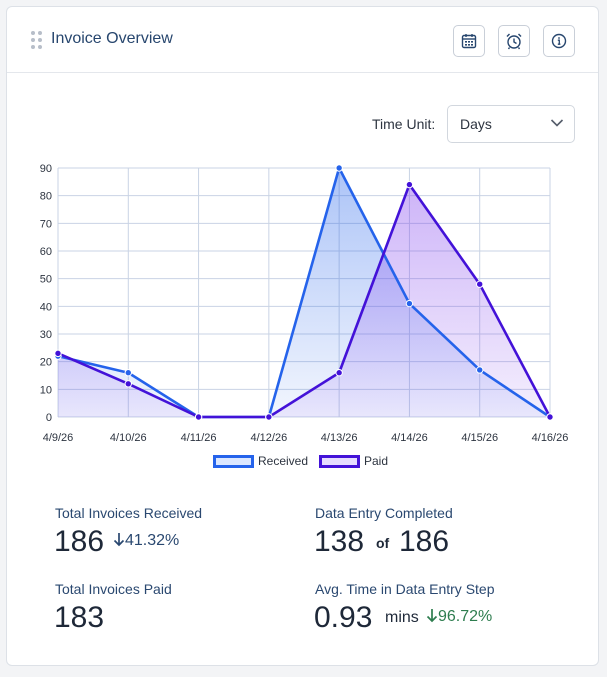 This screenshot has width=607, height=677. What do you see at coordinates (46, 169) in the screenshot?
I see `y-tick-label: 90` at bounding box center [46, 169].